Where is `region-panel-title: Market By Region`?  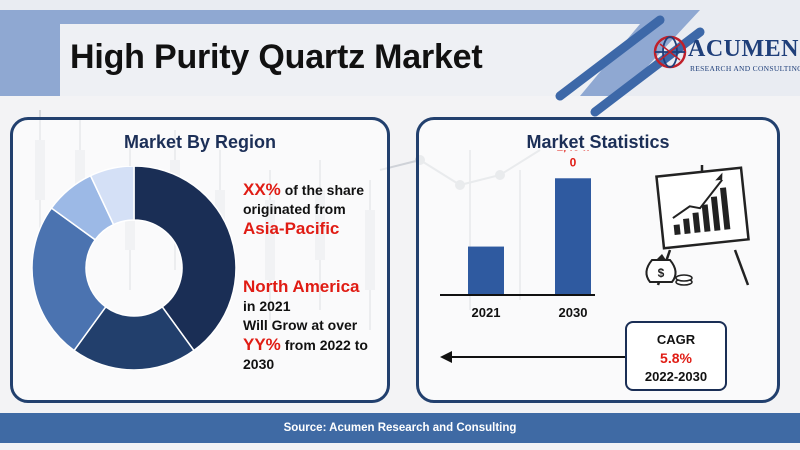 region-panel-title: Market By Region is located at coordinates (200, 142).